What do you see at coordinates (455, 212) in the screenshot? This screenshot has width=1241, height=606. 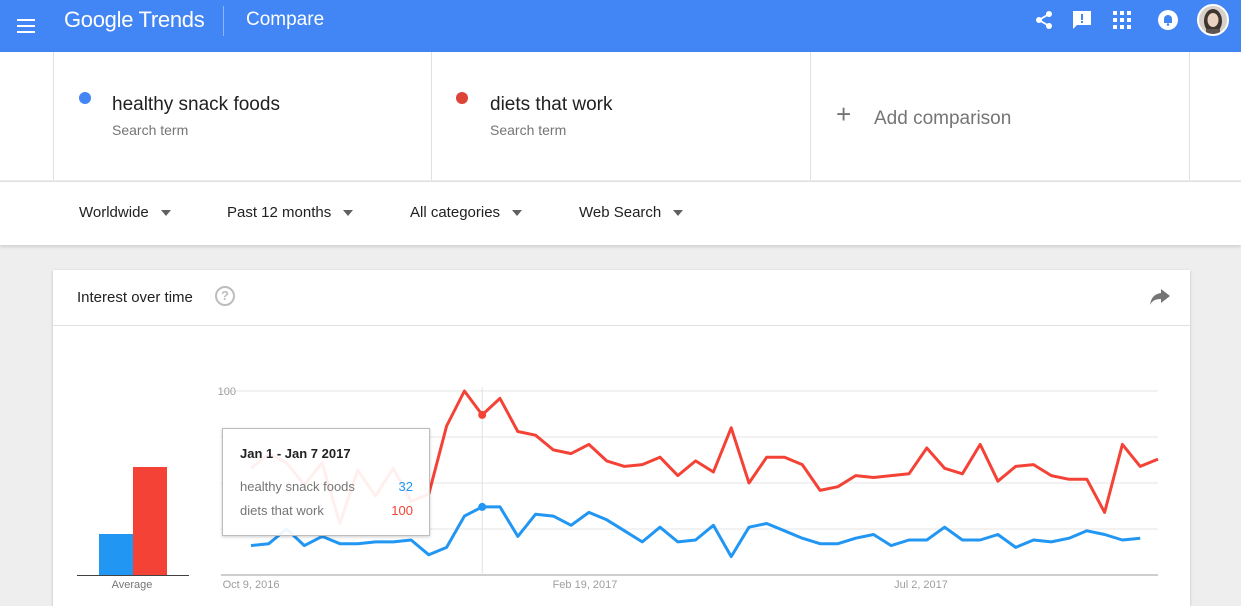 I see `filter-category-label: All categories` at bounding box center [455, 212].